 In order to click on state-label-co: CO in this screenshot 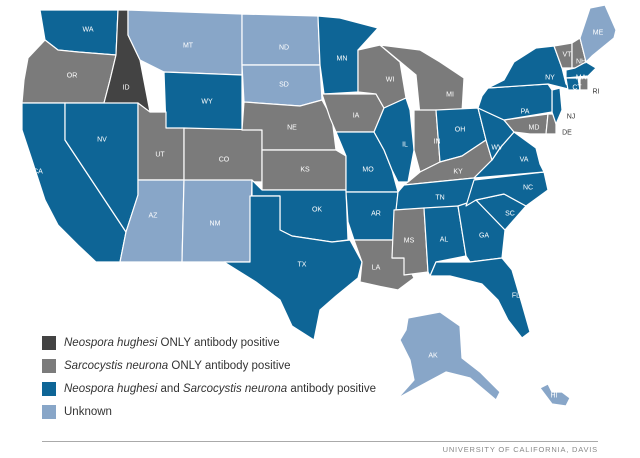, I will do `click(224, 160)`.